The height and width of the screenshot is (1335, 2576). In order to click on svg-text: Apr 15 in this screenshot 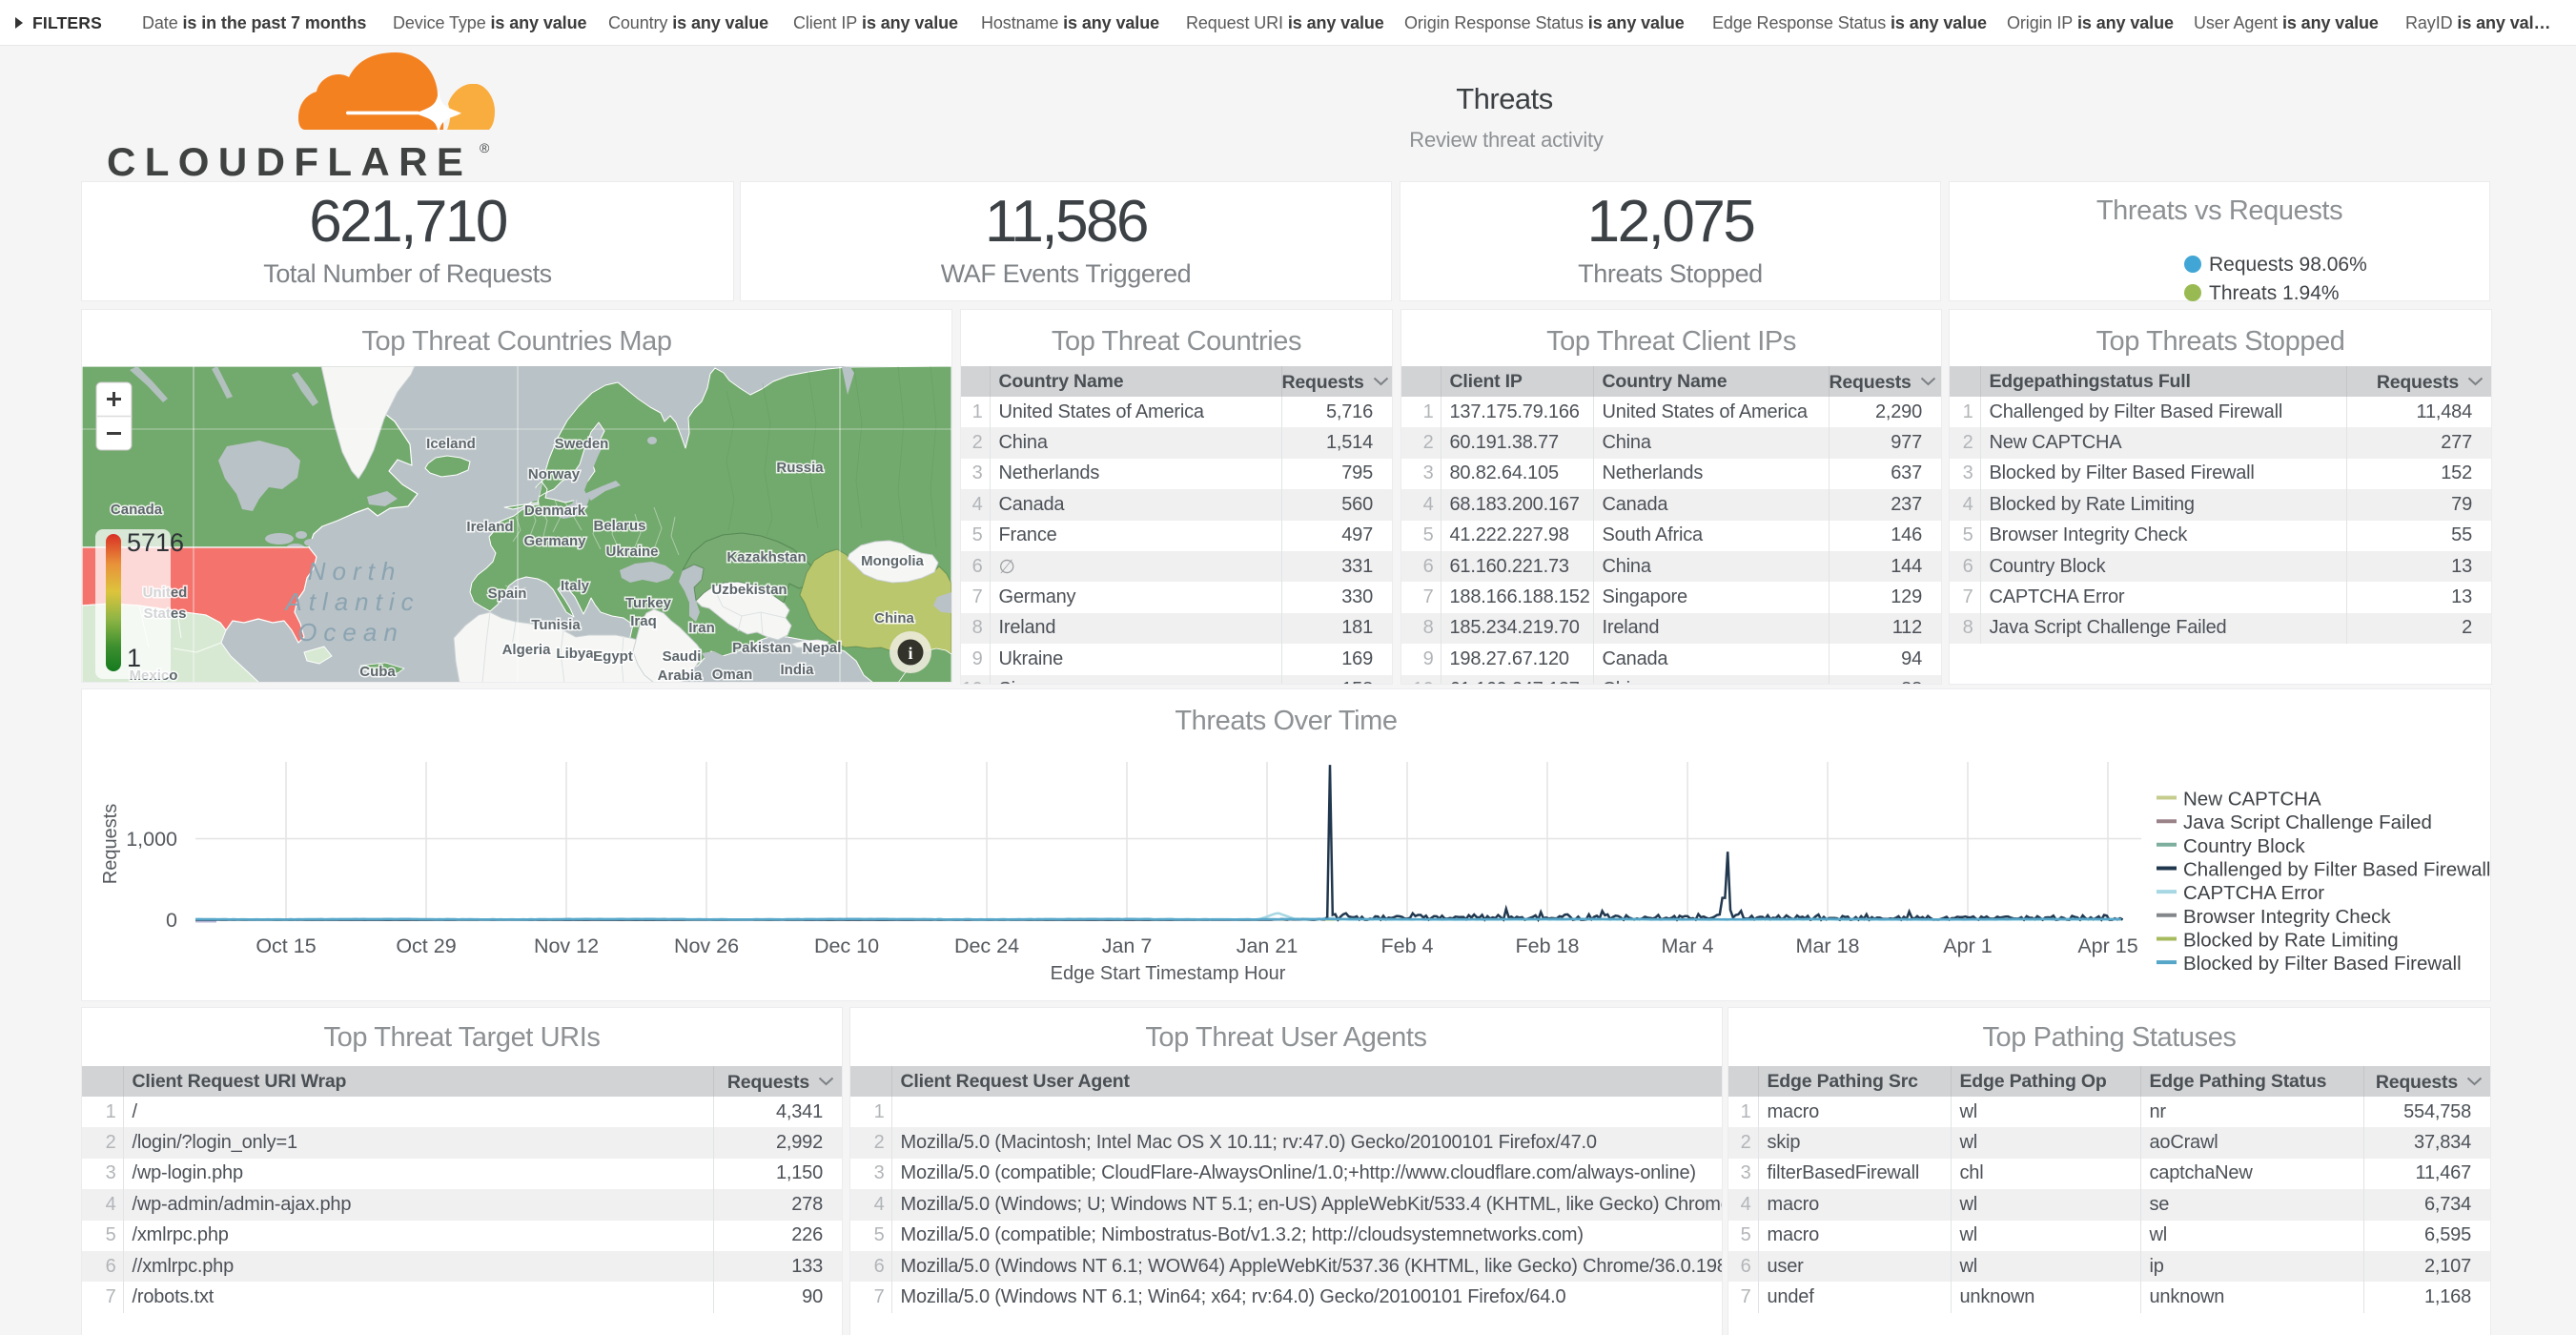, I will do `click(2107, 945)`.